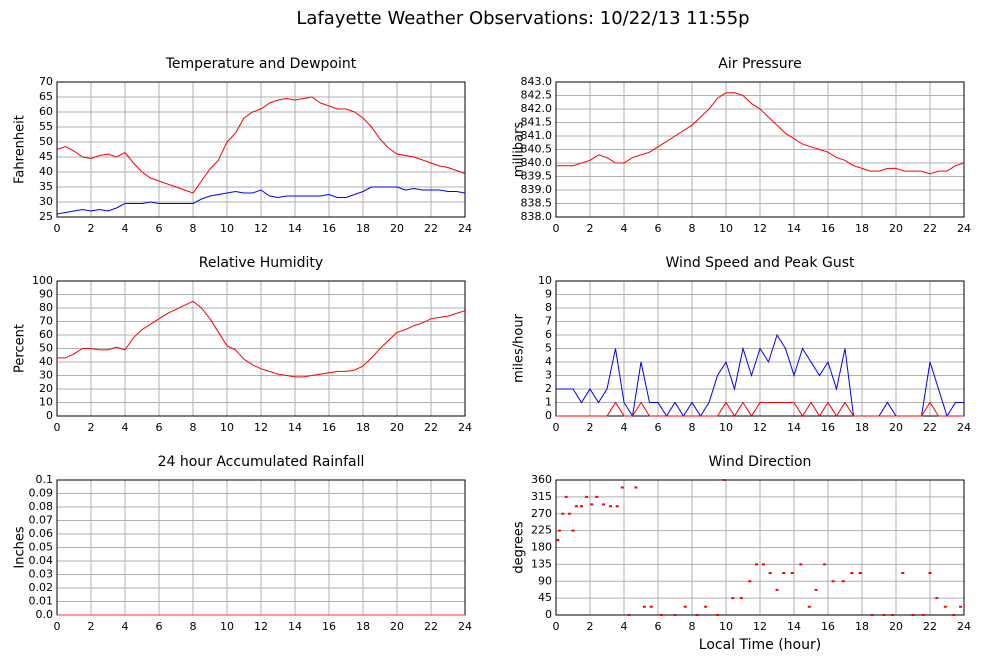 Image resolution: width=999 pixels, height=663 pixels. I want to click on y-tick-label: 3, so click(548, 375).